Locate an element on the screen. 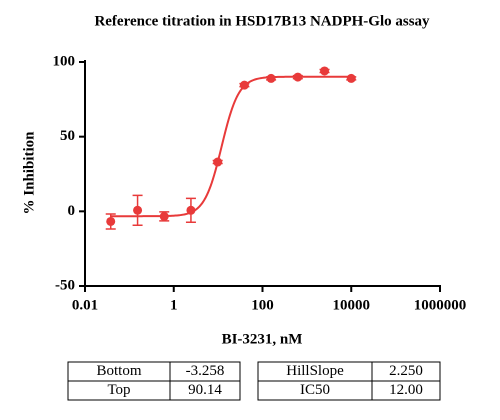 This screenshot has height=420, width=500. x-tick-label: 1000000 is located at coordinates (440, 305).